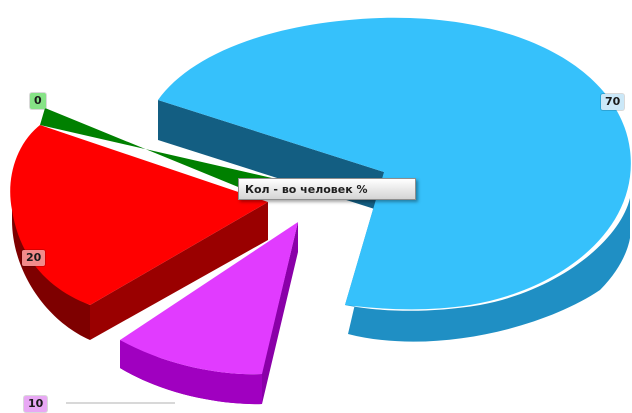 The image size is (632, 413). What do you see at coordinates (613, 102) in the screenshot?
I see `data-label-70: 70` at bounding box center [613, 102].